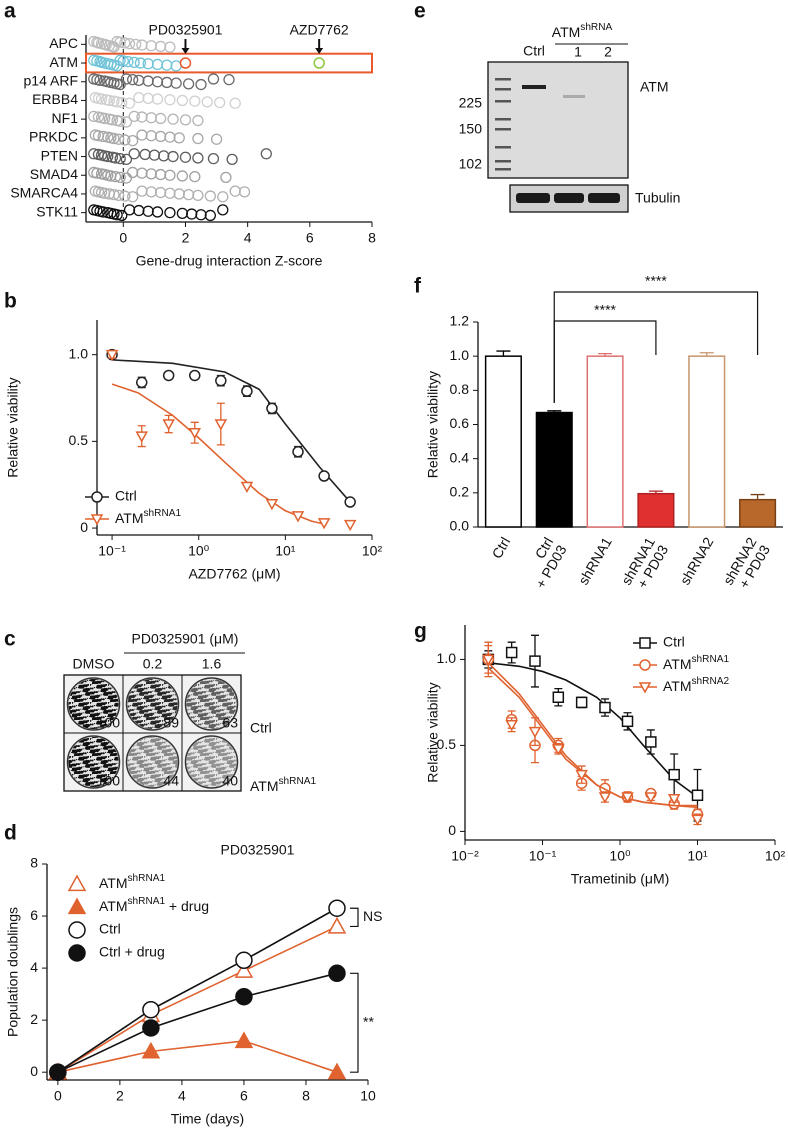 The height and width of the screenshot is (1130, 788). I want to click on column-label: DMSO, so click(94, 664).